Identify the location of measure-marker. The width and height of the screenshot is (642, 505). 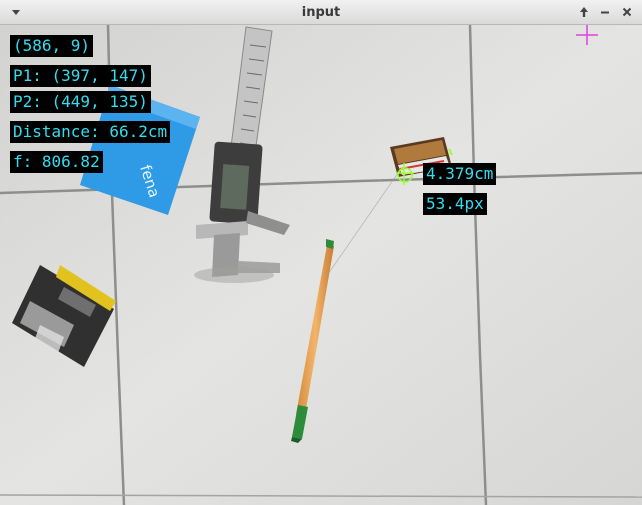
(424, 166).